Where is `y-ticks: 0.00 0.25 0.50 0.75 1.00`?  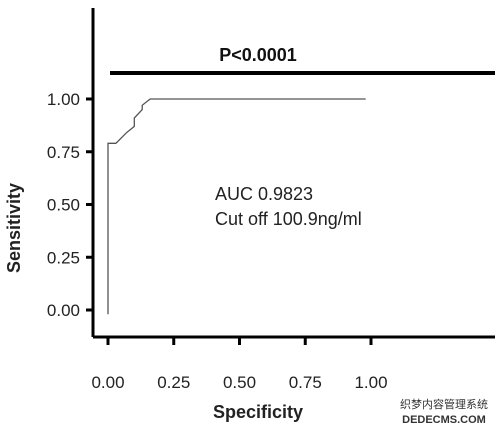
y-ticks: 0.00 0.25 0.50 0.75 1.00 is located at coordinates (70, 205).